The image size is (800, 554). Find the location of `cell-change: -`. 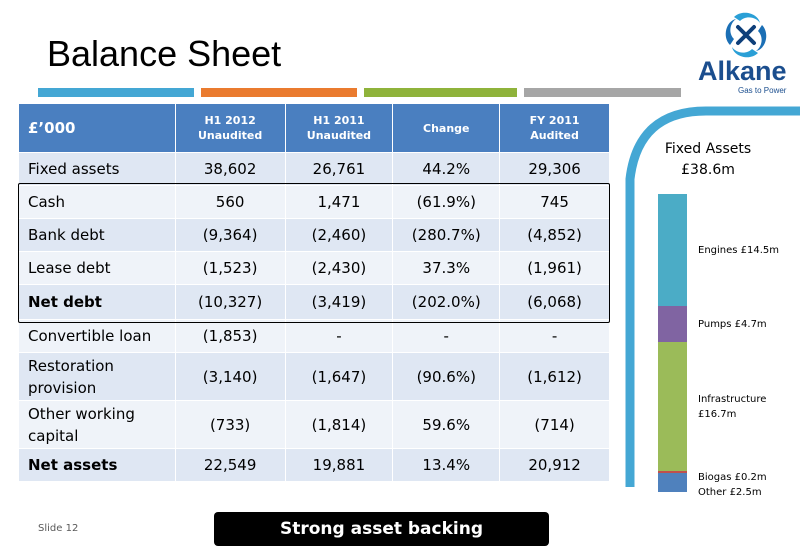

cell-change: - is located at coordinates (446, 336).